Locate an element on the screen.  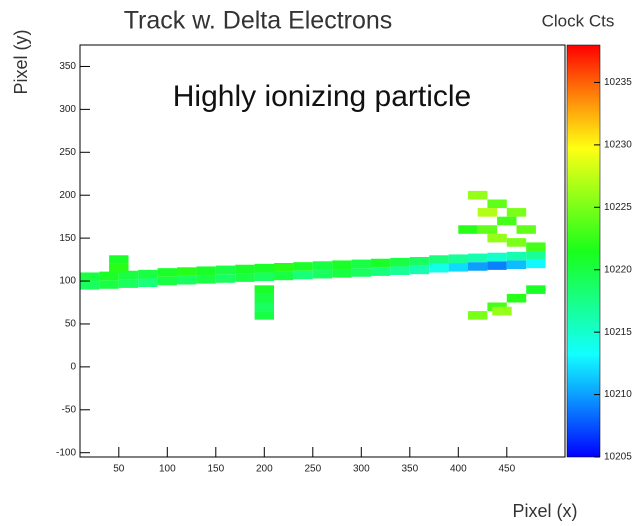
y-tick-label: 50 is located at coordinates (71, 324).